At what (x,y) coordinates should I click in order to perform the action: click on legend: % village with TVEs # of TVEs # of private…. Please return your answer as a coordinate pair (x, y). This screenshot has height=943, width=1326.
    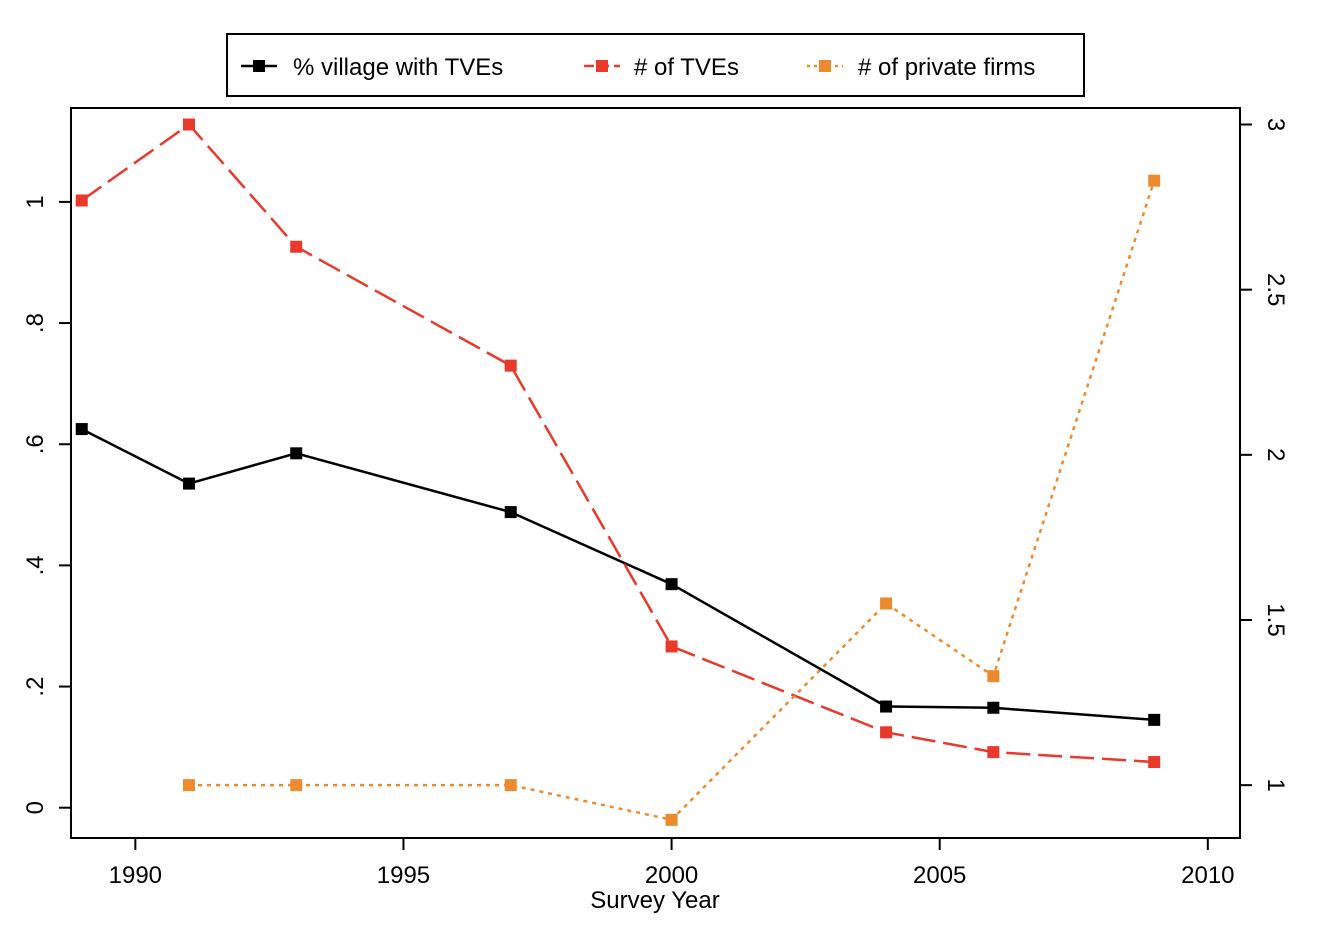
    Looking at the image, I should click on (655, 65).